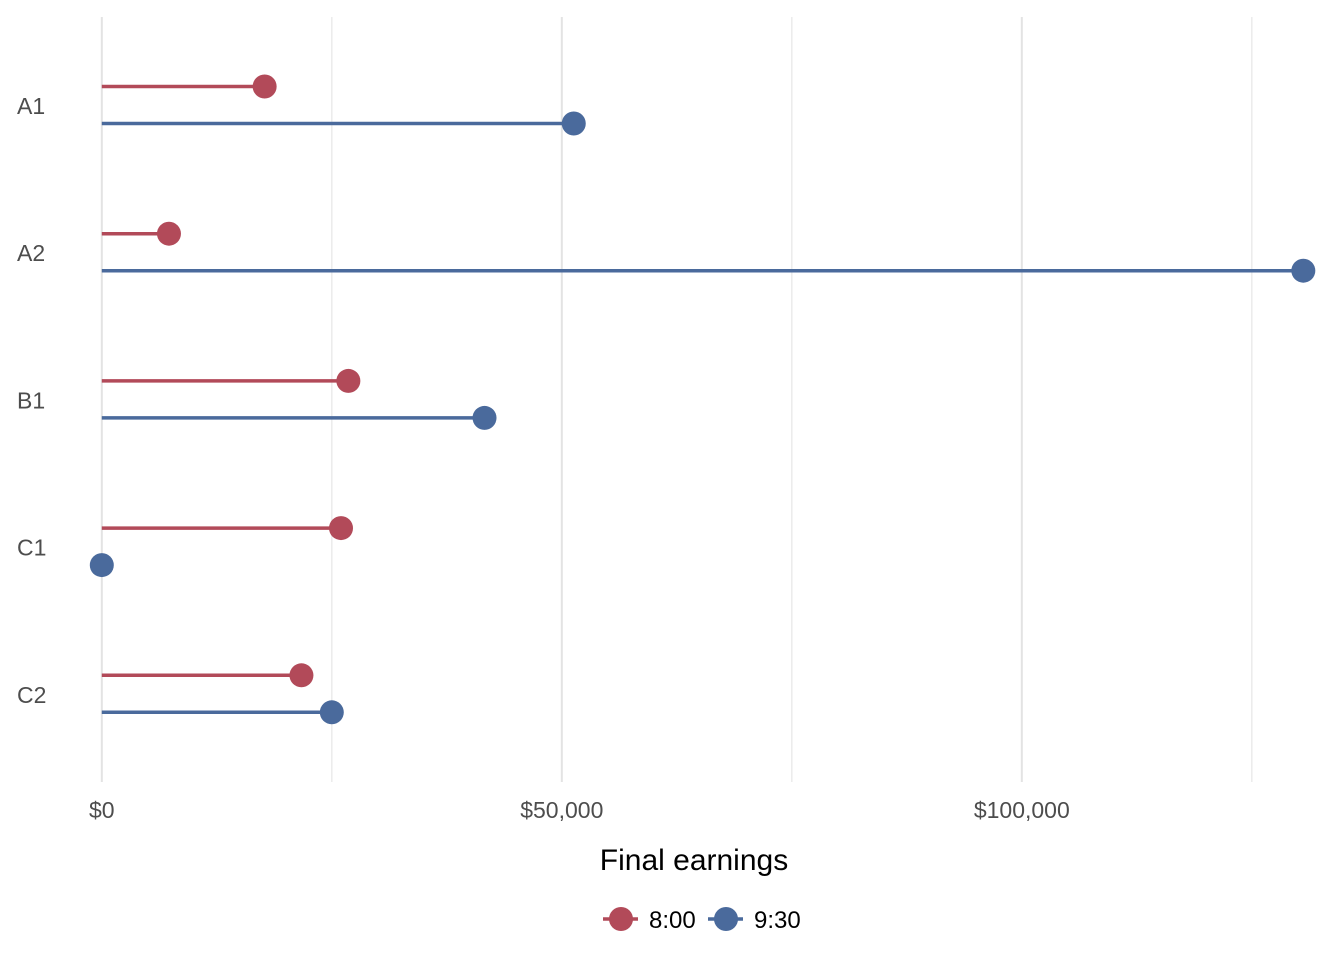 The height and width of the screenshot is (960, 1344). I want to click on y-axis-labels: A1 A2 B1 C1 C2, so click(31, 400).